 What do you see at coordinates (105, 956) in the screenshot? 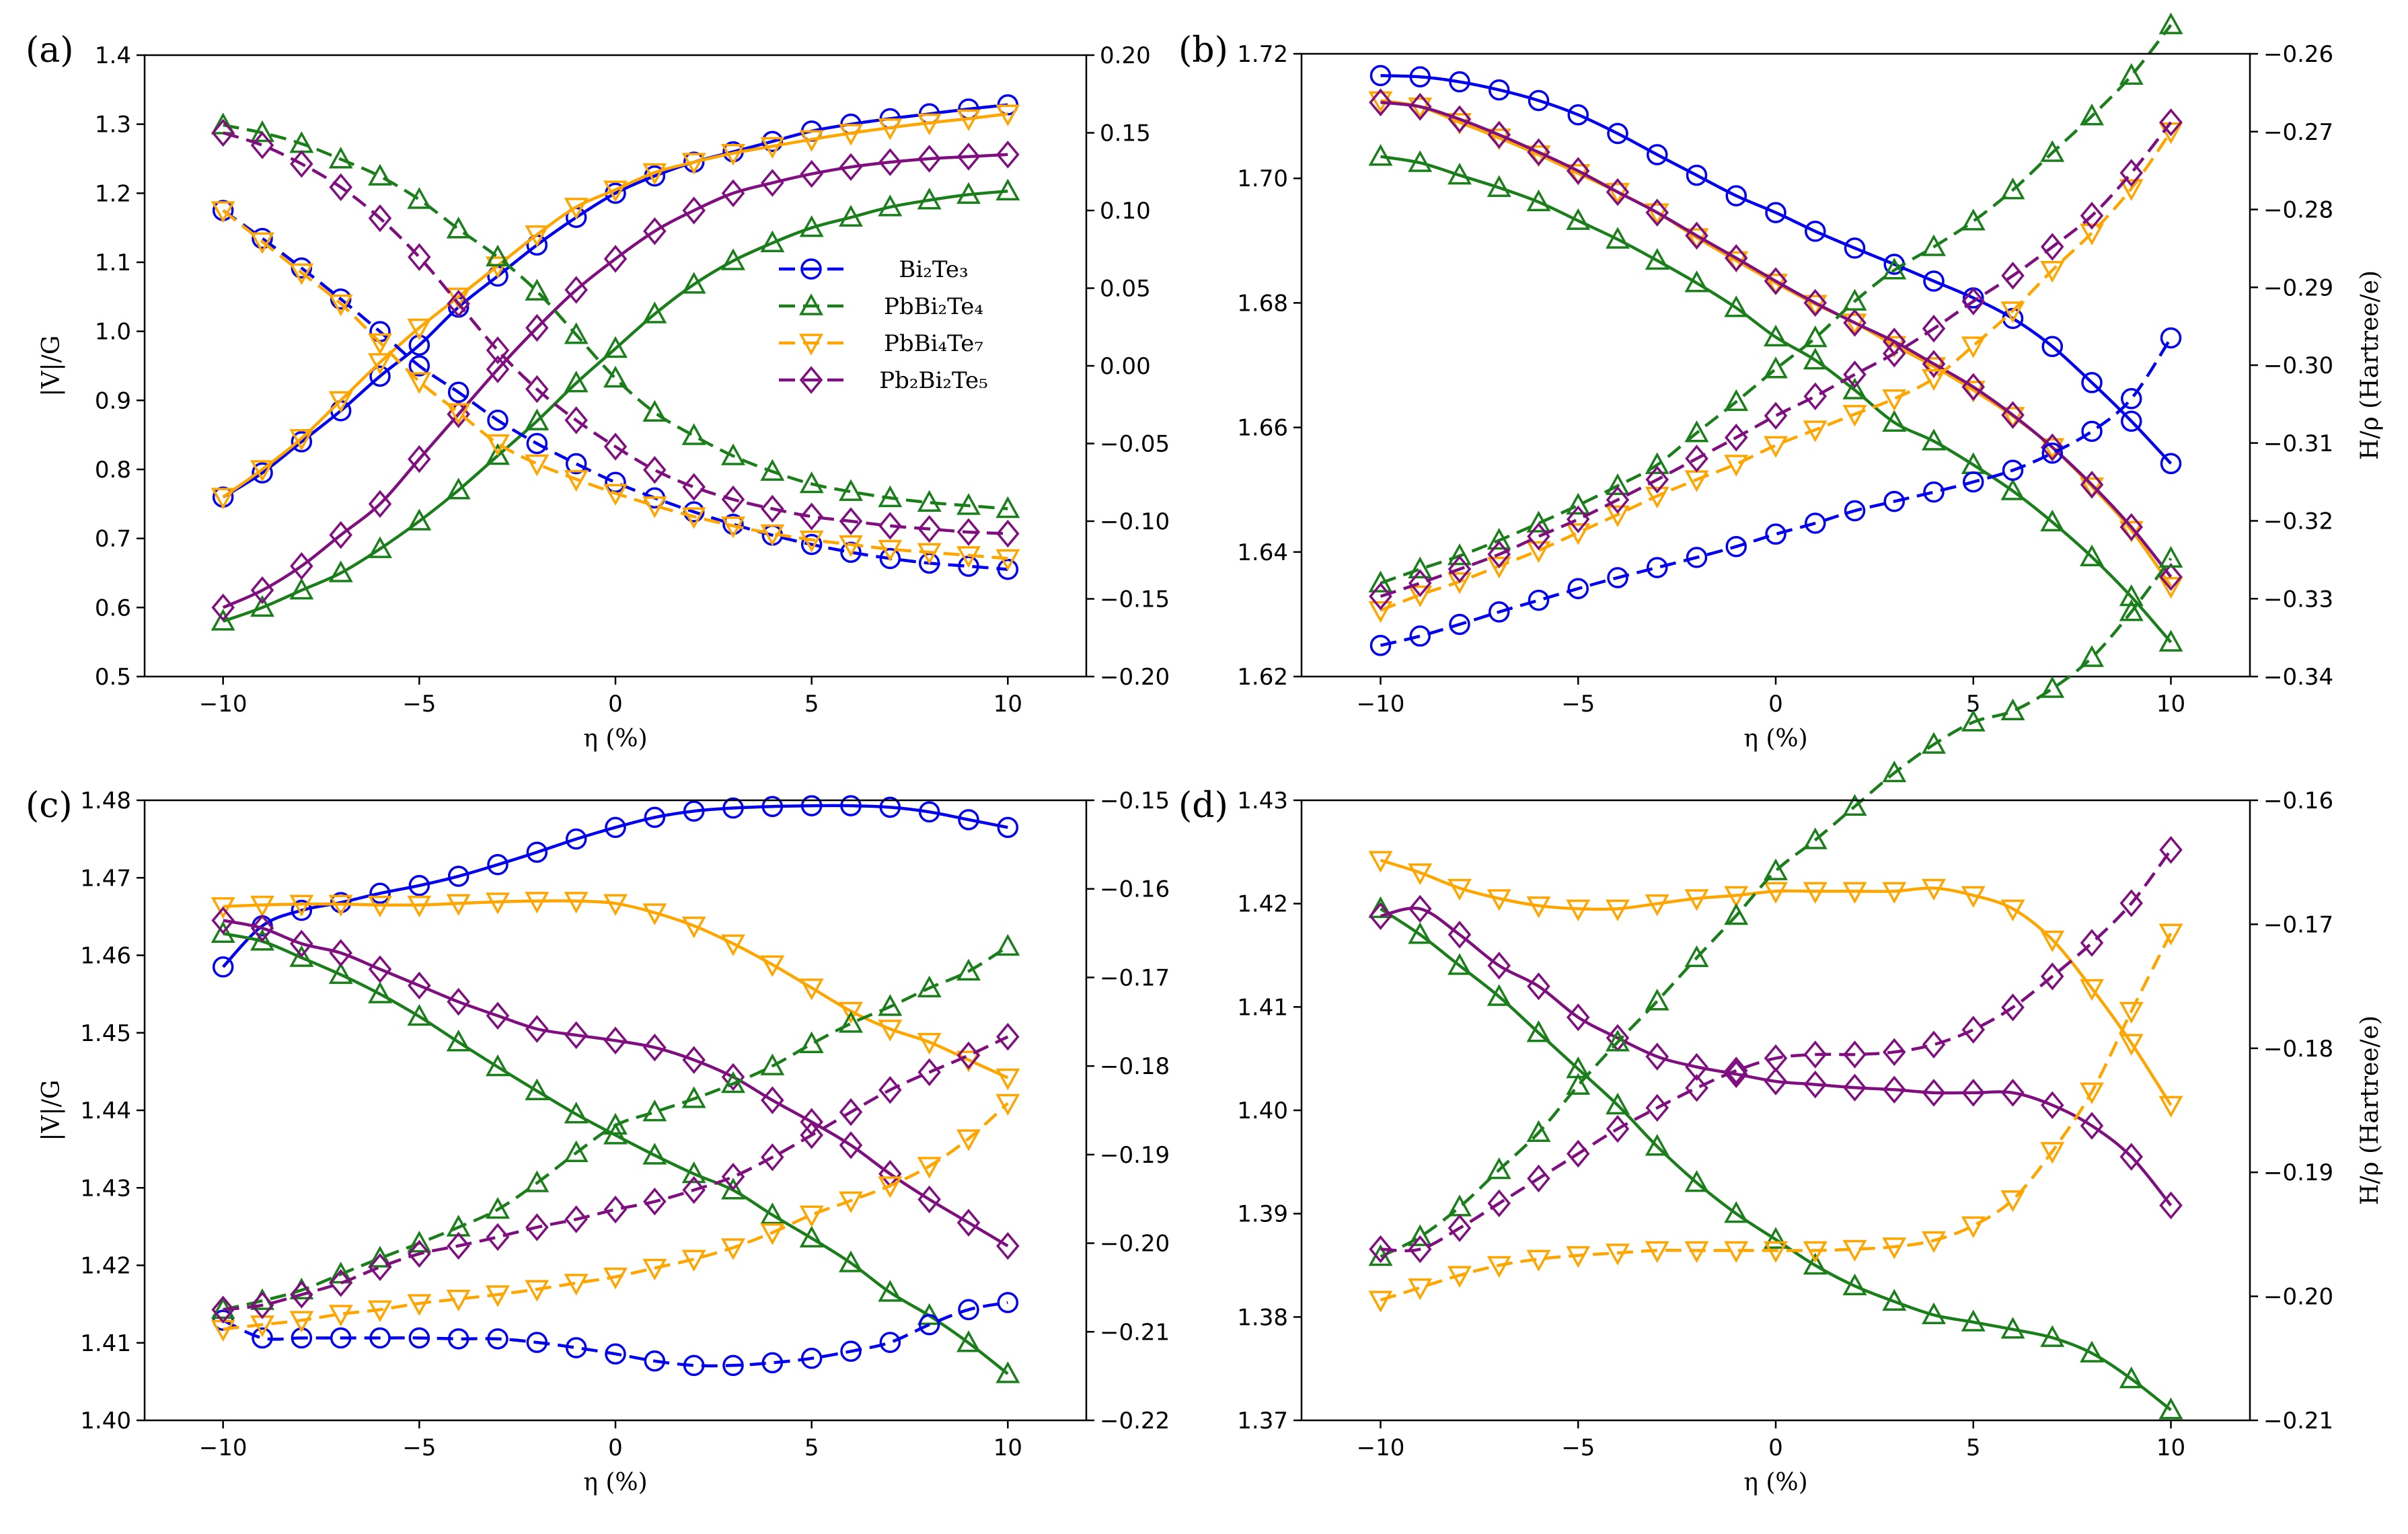
I see `y-tick-label: 1.46` at bounding box center [105, 956].